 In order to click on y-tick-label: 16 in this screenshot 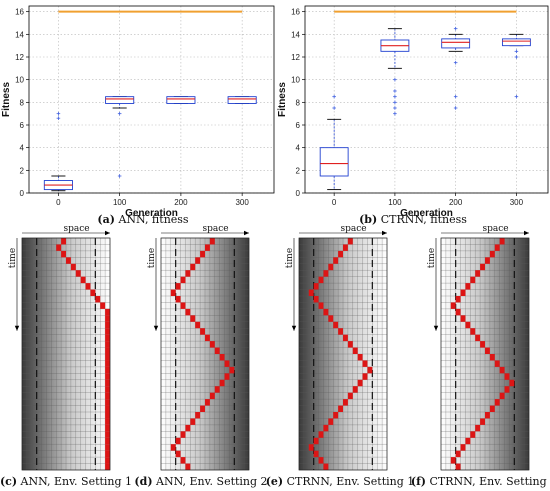, I will do `click(295, 12)`.